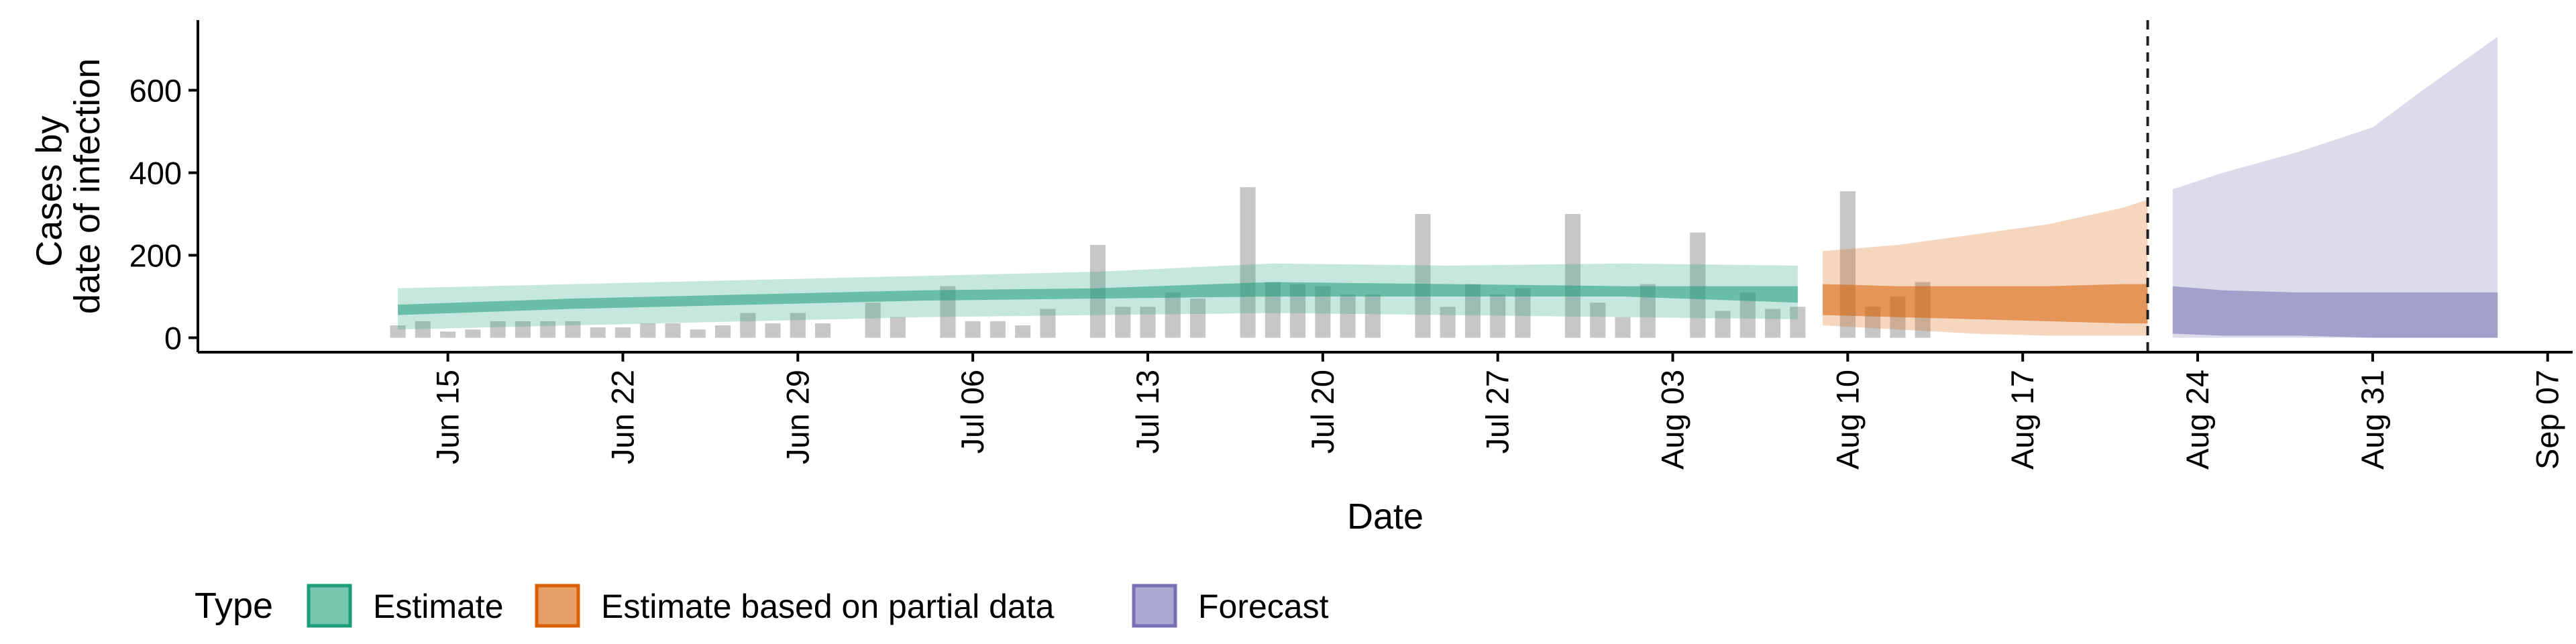  What do you see at coordinates (155, 255) in the screenshot?
I see `y-tick-label: 200` at bounding box center [155, 255].